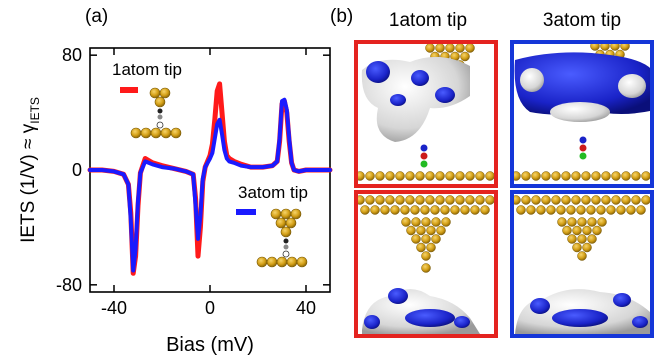 The height and width of the screenshot is (362, 658). What do you see at coordinates (147, 69) in the screenshot?
I see `legend-1atom-label: 1atom tip` at bounding box center [147, 69].